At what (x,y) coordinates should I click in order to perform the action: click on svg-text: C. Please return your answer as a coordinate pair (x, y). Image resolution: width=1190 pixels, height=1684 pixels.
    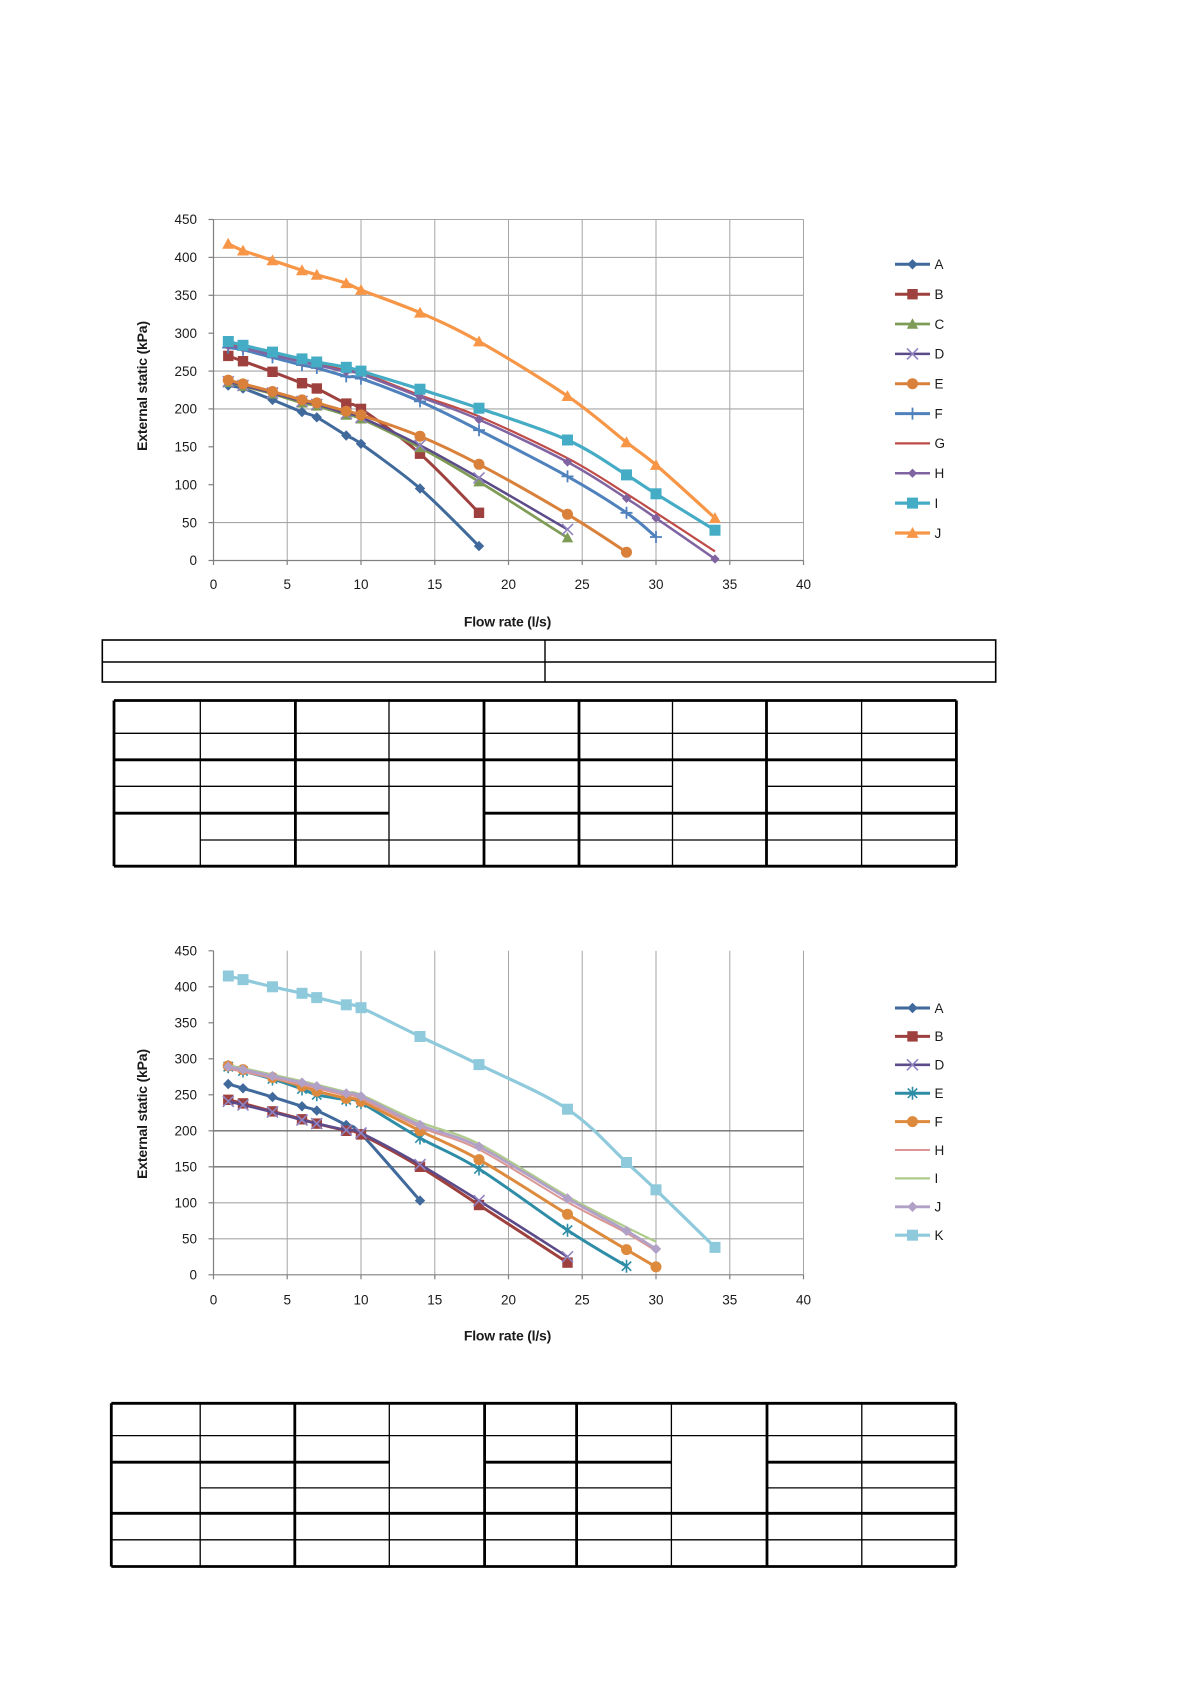
    Looking at the image, I should click on (940, 324).